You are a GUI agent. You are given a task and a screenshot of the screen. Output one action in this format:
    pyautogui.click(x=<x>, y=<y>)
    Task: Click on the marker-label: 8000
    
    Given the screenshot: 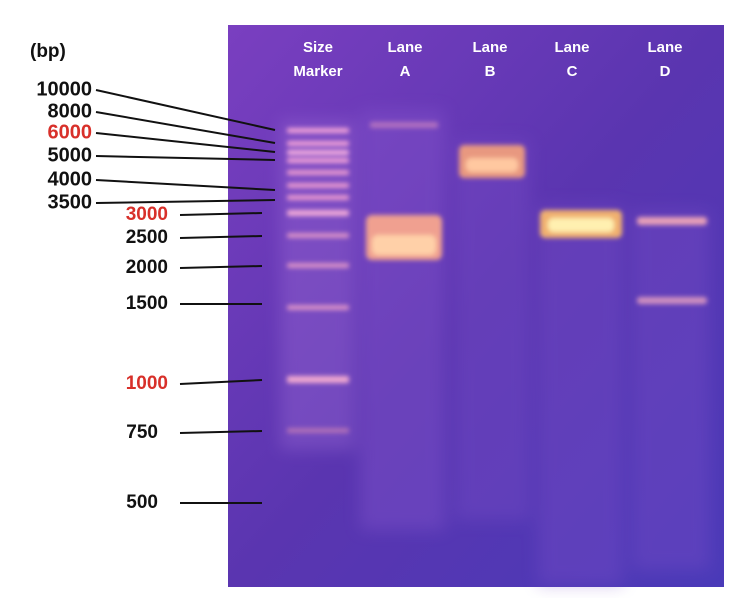 What is the action you would take?
    pyautogui.click(x=70, y=111)
    